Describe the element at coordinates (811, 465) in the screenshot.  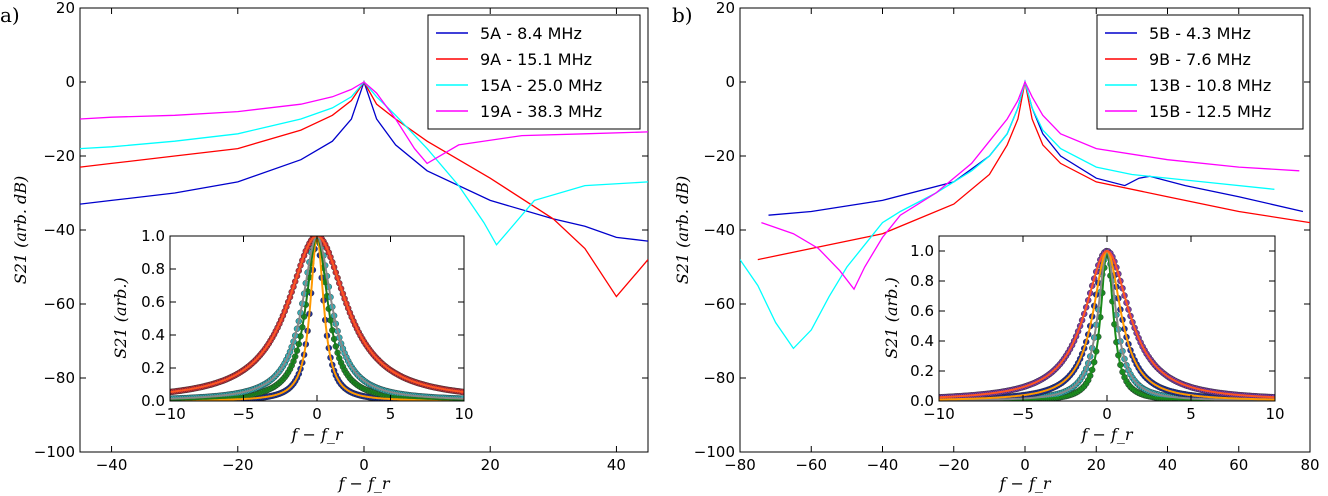
I see `main-xtick-label: −60` at that location.